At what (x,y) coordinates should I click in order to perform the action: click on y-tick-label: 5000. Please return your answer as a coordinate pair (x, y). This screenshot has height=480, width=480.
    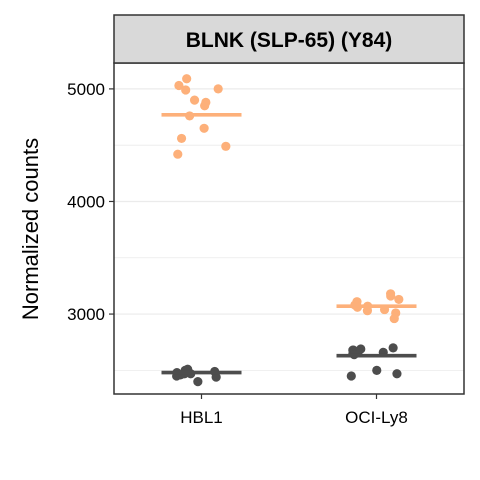
    Looking at the image, I should click on (86, 89).